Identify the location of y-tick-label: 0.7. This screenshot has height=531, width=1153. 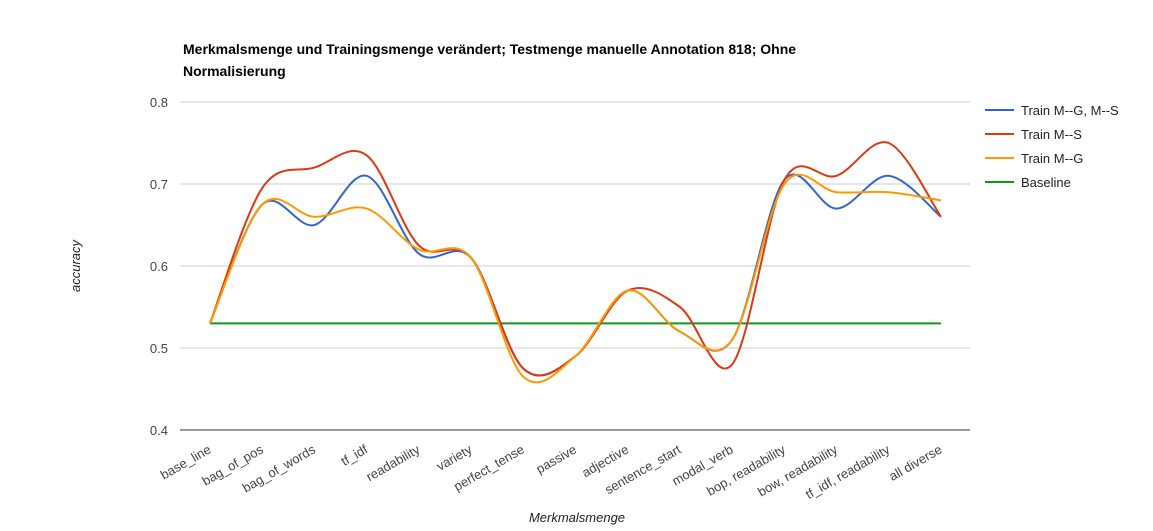
(159, 184).